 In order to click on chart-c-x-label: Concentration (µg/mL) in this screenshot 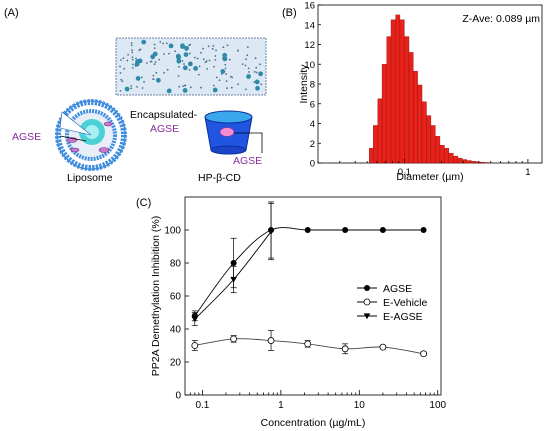, I will do `click(313, 423)`.